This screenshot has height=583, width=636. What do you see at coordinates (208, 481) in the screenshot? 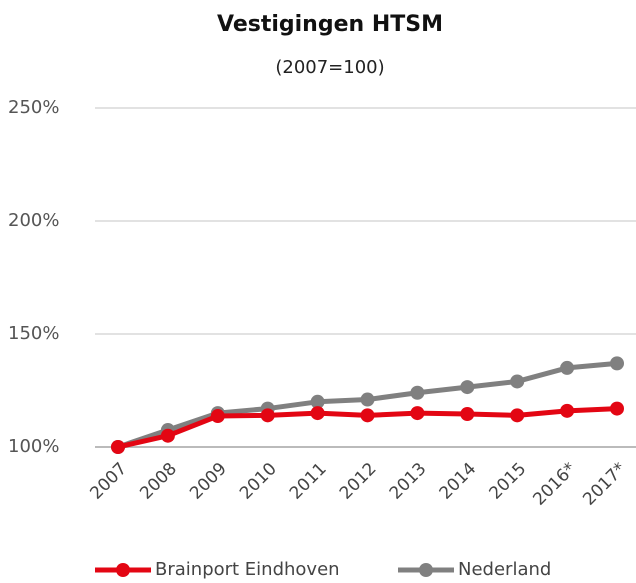
I see `x-tick-label: 2009` at bounding box center [208, 481].